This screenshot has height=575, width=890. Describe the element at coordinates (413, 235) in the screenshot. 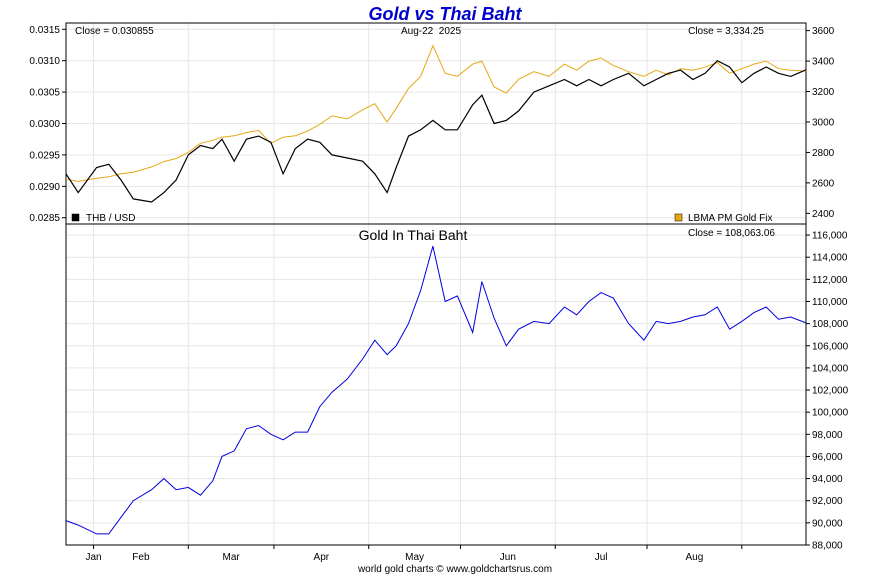

I see `bottom-panel-title: Gold In Thai Baht` at that location.